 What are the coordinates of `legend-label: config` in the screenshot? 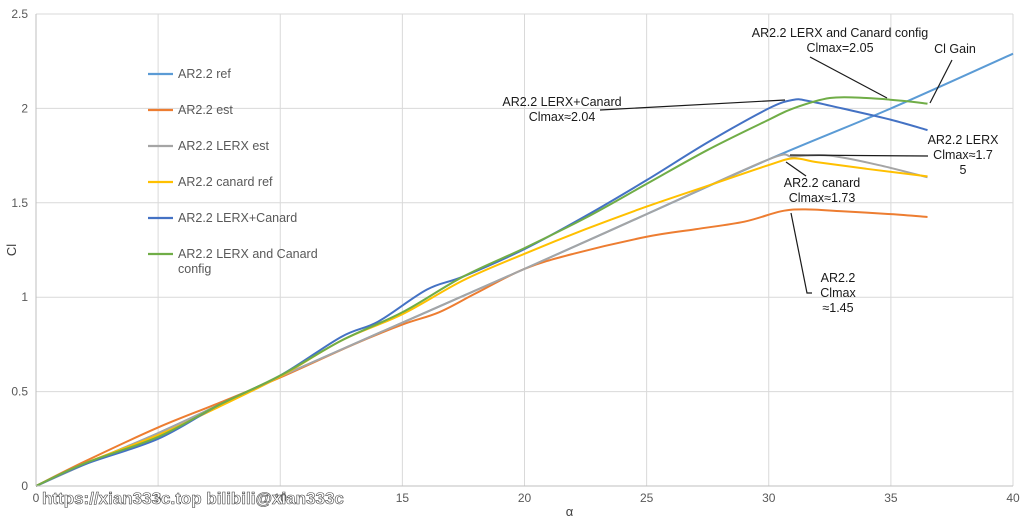 It's located at (194, 269).